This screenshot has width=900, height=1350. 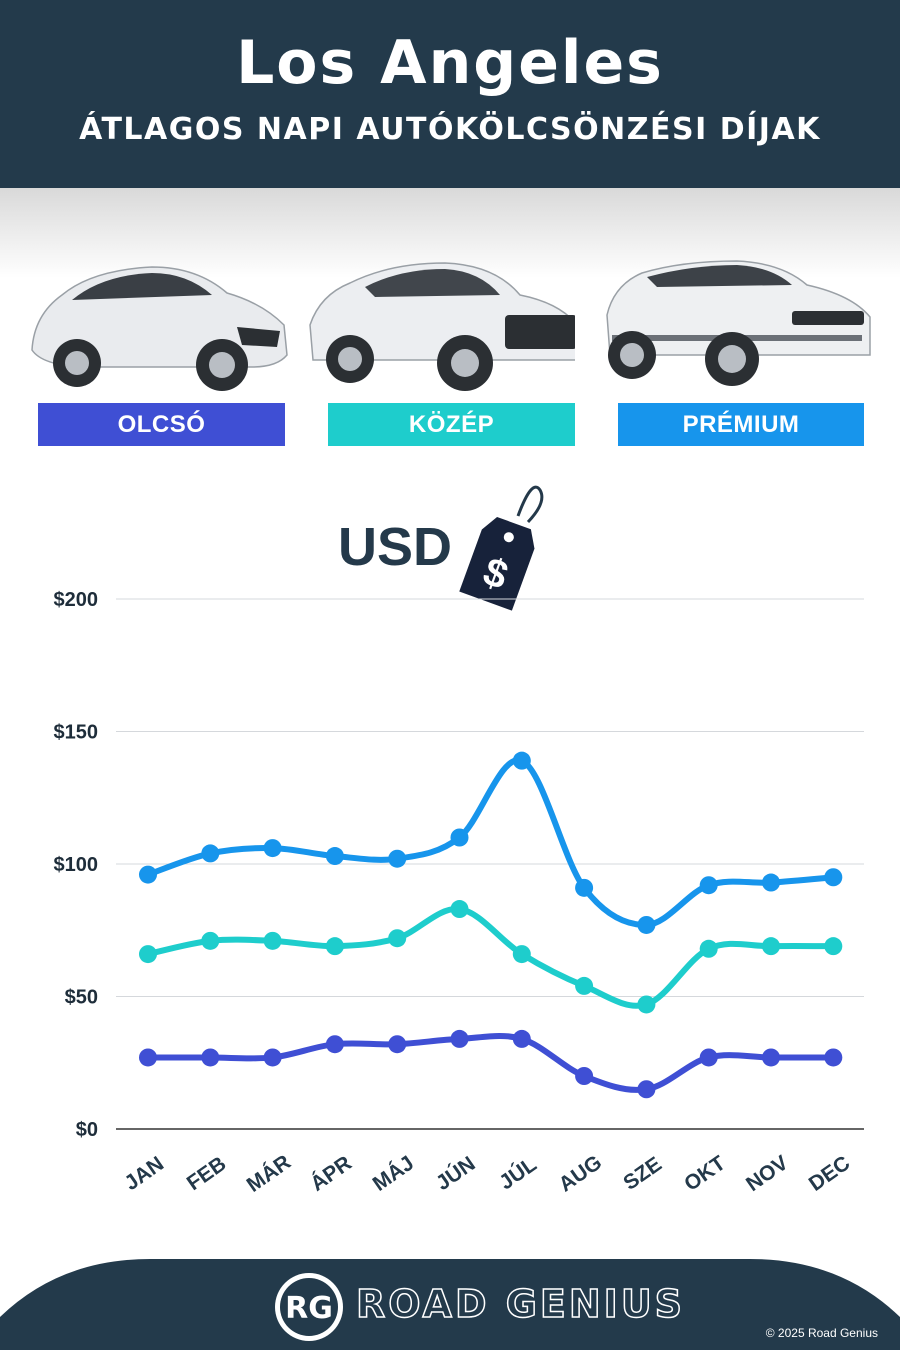 What do you see at coordinates (144, 1173) in the screenshot?
I see `x-tick-label: JAN` at bounding box center [144, 1173].